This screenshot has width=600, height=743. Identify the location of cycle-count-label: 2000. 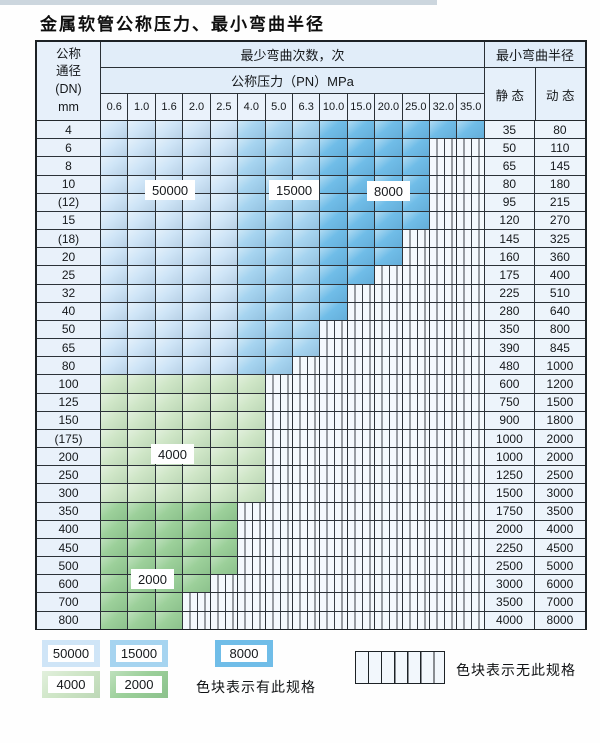
(152, 579).